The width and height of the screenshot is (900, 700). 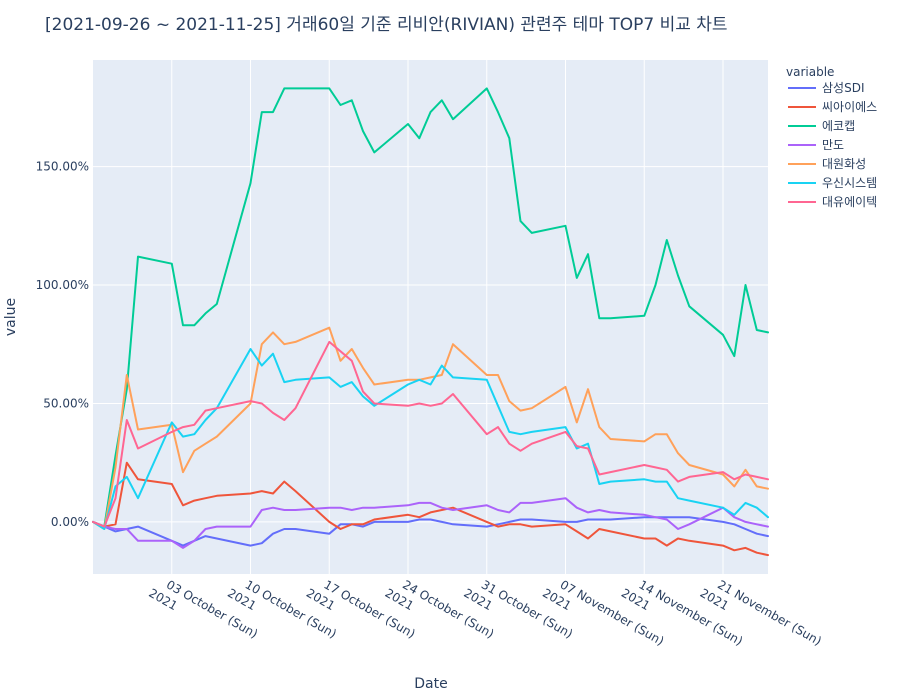 I want to click on x-tick-label: 10 October (Sun)2021, so click(x=282, y=609).